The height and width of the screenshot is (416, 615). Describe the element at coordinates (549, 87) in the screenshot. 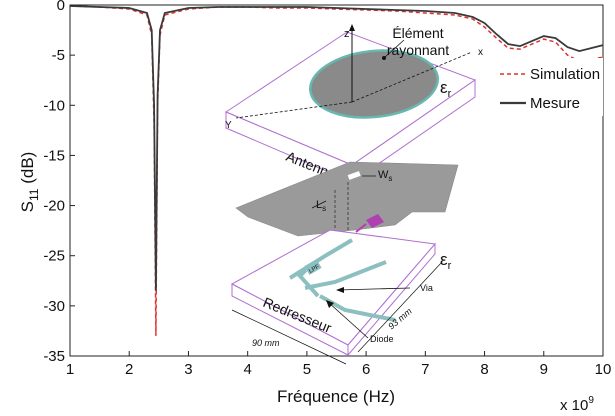

I see `legend: Simulation Mesure` at that location.